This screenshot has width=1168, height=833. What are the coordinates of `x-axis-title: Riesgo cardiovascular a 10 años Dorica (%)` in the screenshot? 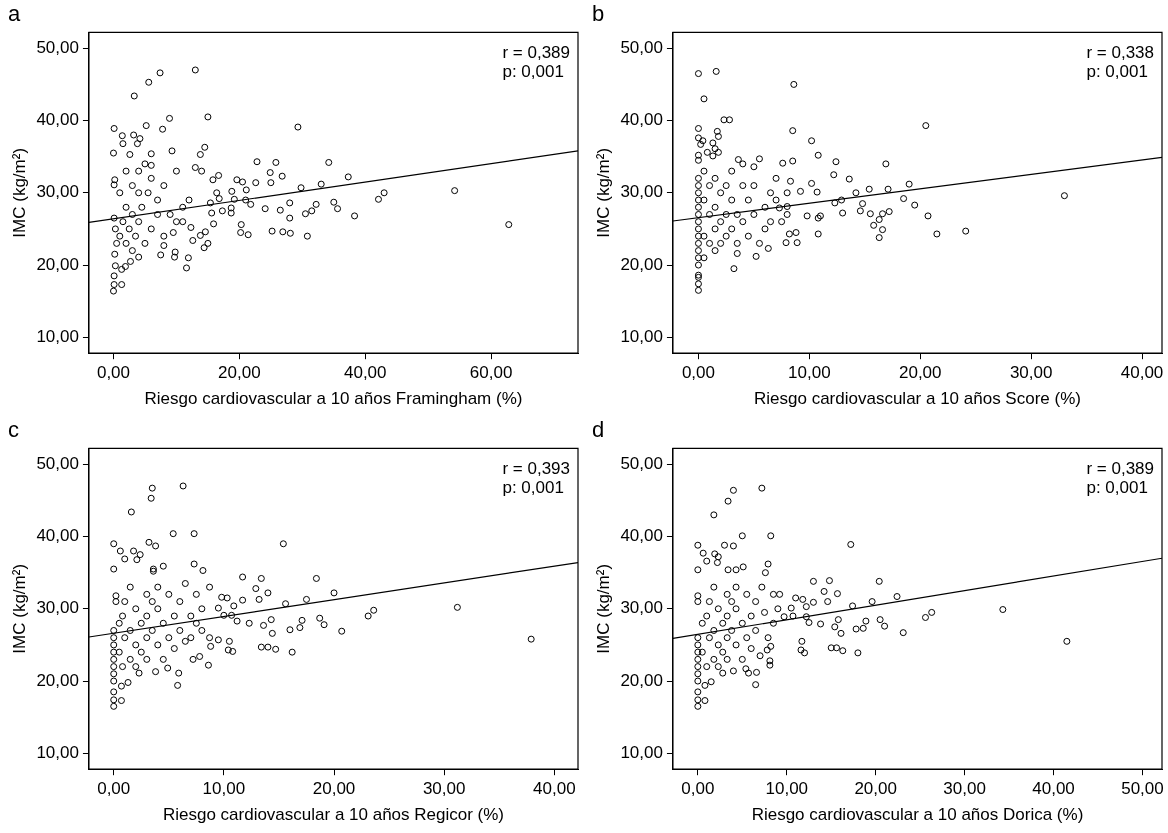 It's located at (917, 815).